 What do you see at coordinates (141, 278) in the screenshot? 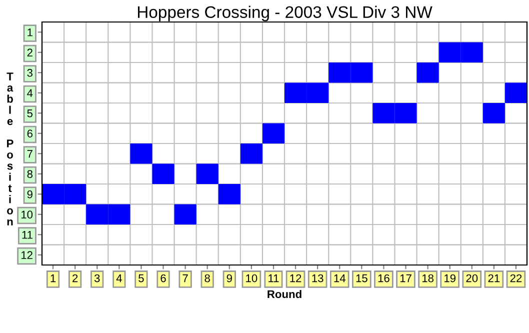
I see `x-tick-label: 5` at bounding box center [141, 278].